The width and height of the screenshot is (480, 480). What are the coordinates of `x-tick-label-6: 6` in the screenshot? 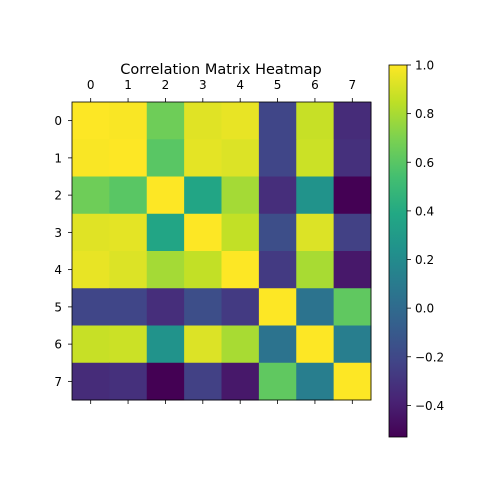 It's located at (315, 85).